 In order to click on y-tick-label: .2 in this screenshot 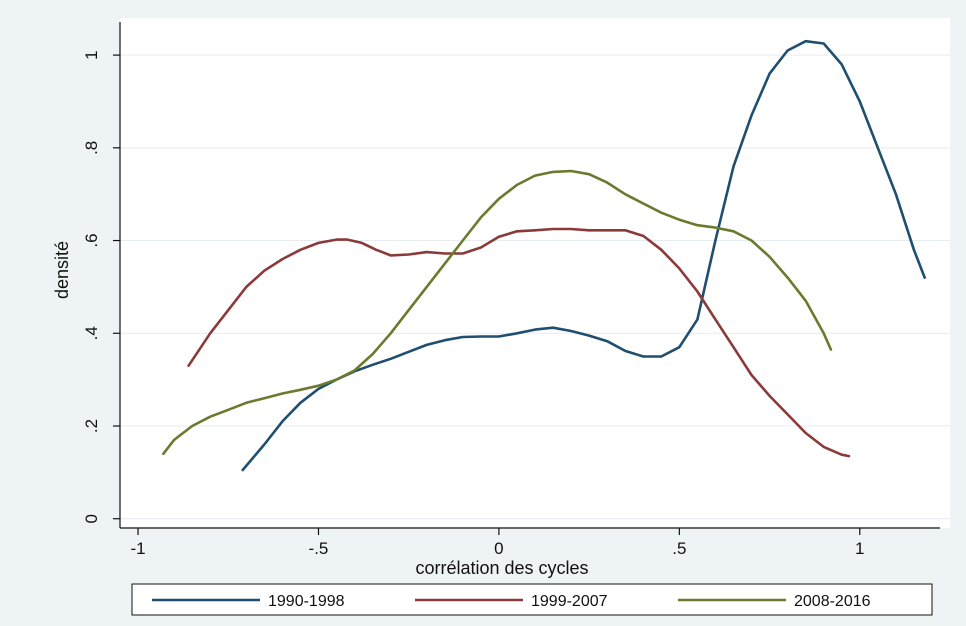, I will do `click(91, 426)`.